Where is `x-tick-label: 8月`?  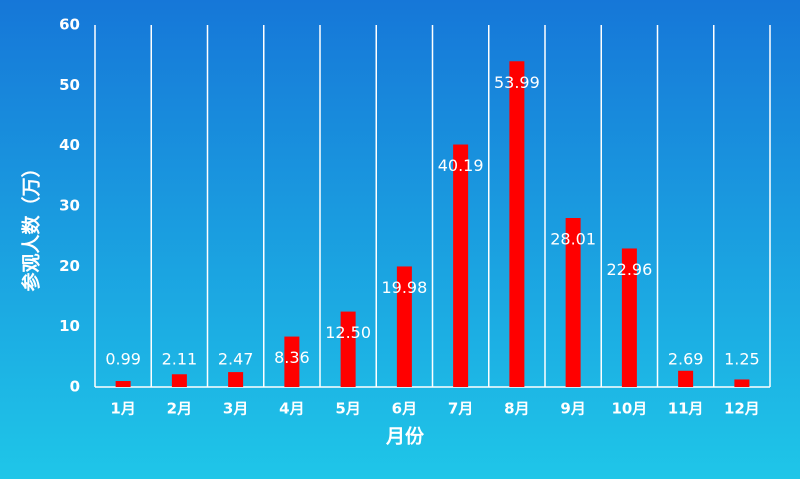 x-tick-label: 8月 is located at coordinates (516, 409).